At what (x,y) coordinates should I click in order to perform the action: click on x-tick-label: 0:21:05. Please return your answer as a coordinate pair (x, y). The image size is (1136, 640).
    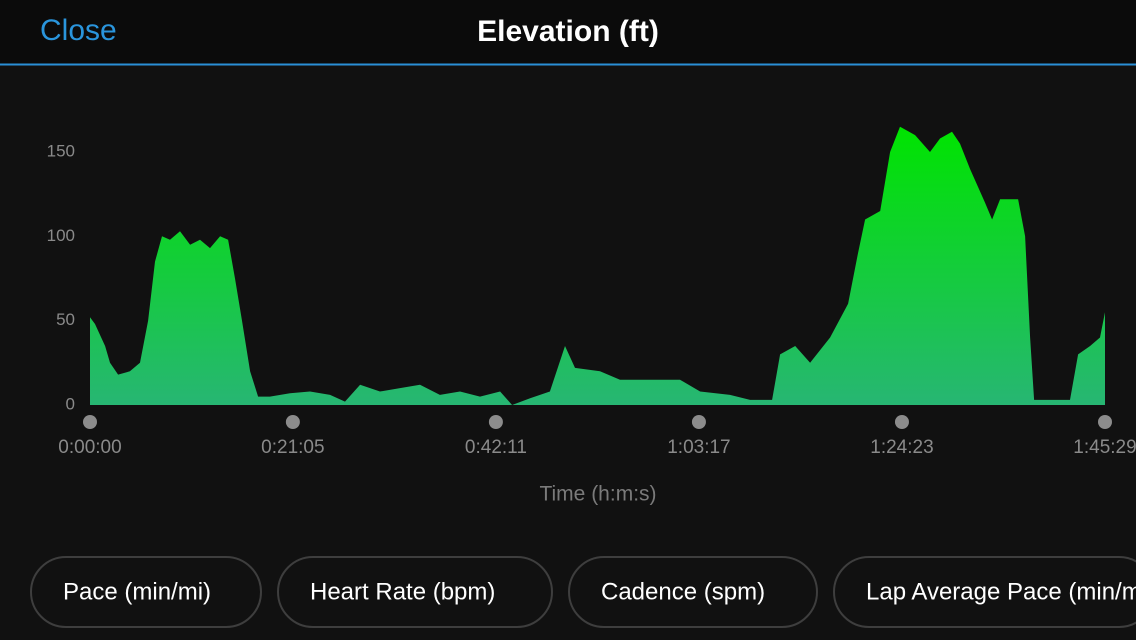
    Looking at the image, I should click on (292, 447).